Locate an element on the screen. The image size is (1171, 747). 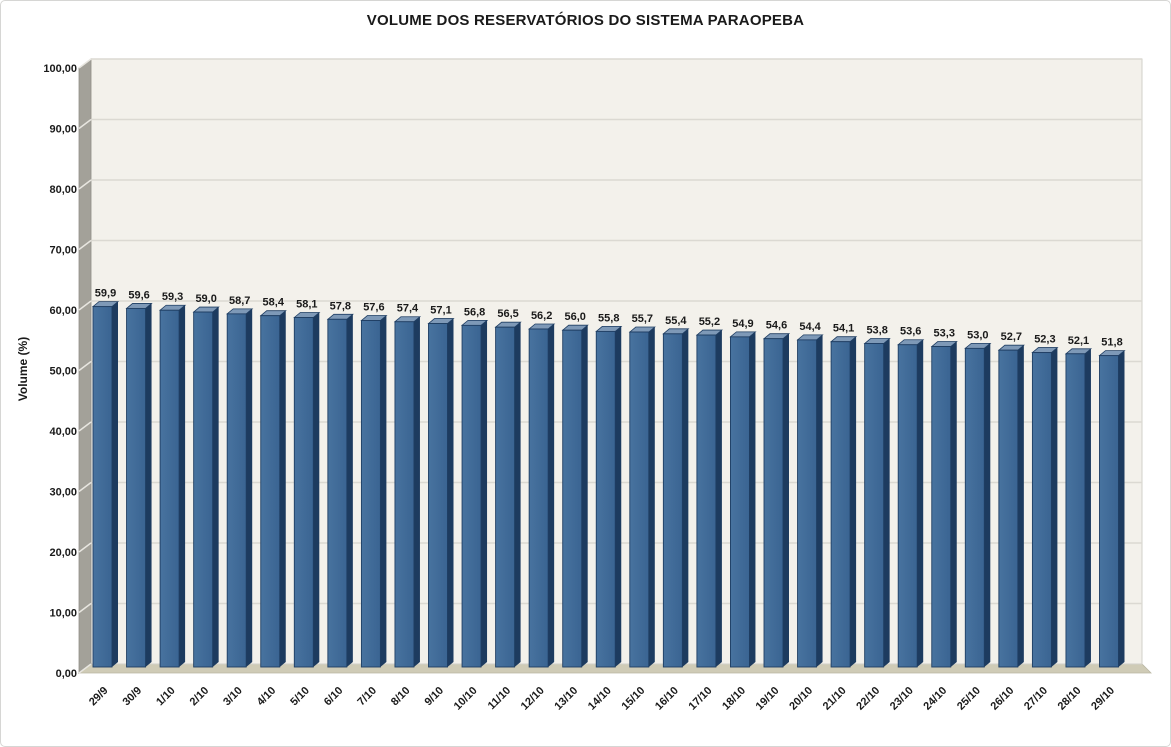
bar-value-label: 53,3 is located at coordinates (944, 334).